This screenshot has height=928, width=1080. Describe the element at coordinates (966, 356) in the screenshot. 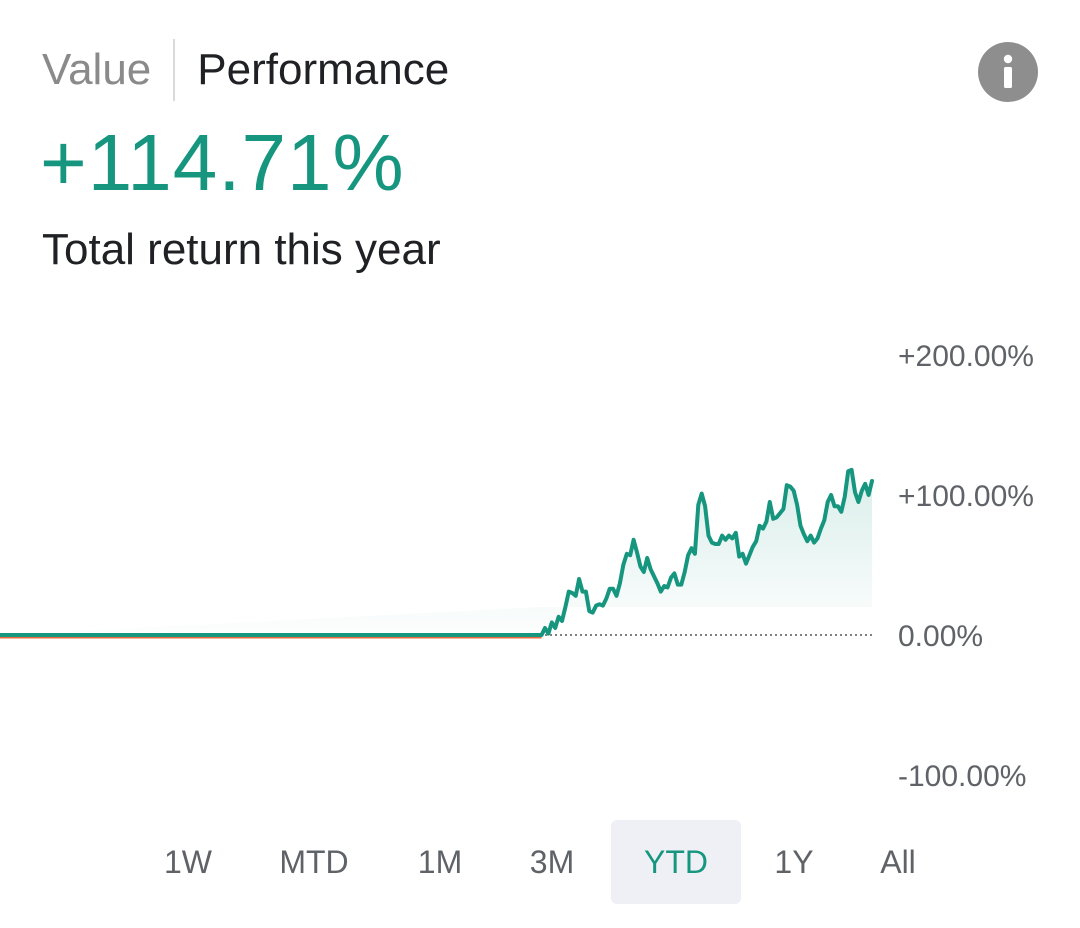

I see `y-tick-label: +200.00%` at that location.